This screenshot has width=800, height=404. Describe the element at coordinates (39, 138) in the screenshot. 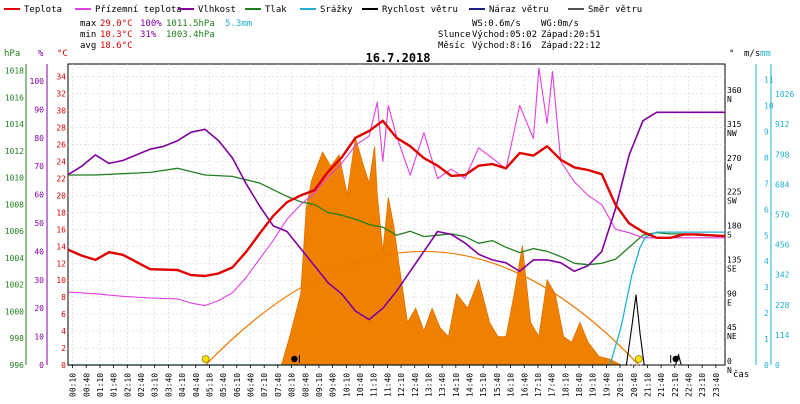

I see `humidity-tick-label: 80` at that location.